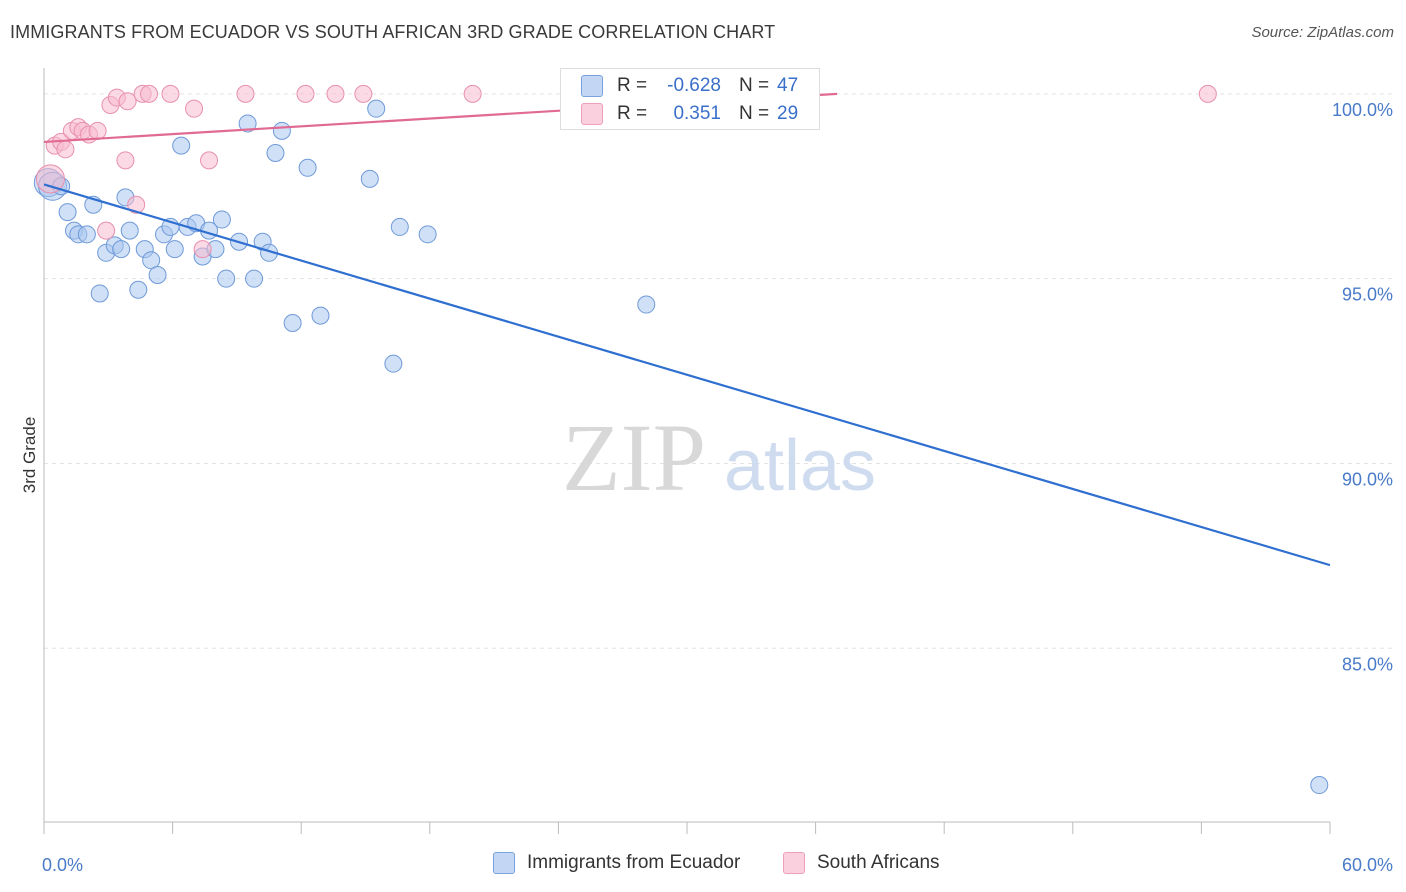 This screenshot has width=1406, height=892. I want to click on stats-n-value: 29, so click(788, 113).